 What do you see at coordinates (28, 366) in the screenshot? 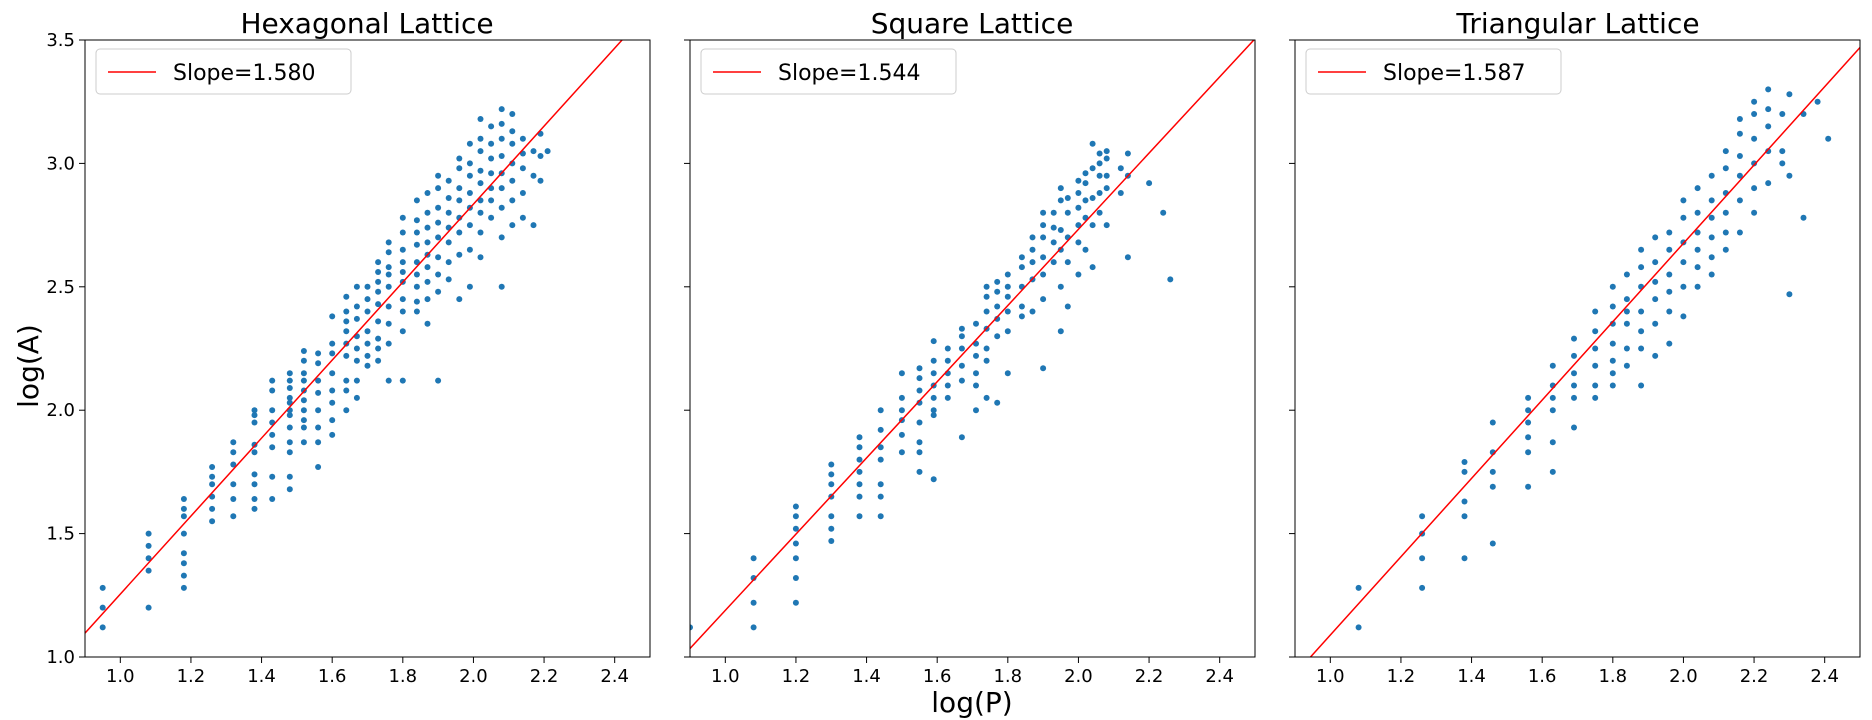
I see `y-axis-label: log(A)` at bounding box center [28, 366].